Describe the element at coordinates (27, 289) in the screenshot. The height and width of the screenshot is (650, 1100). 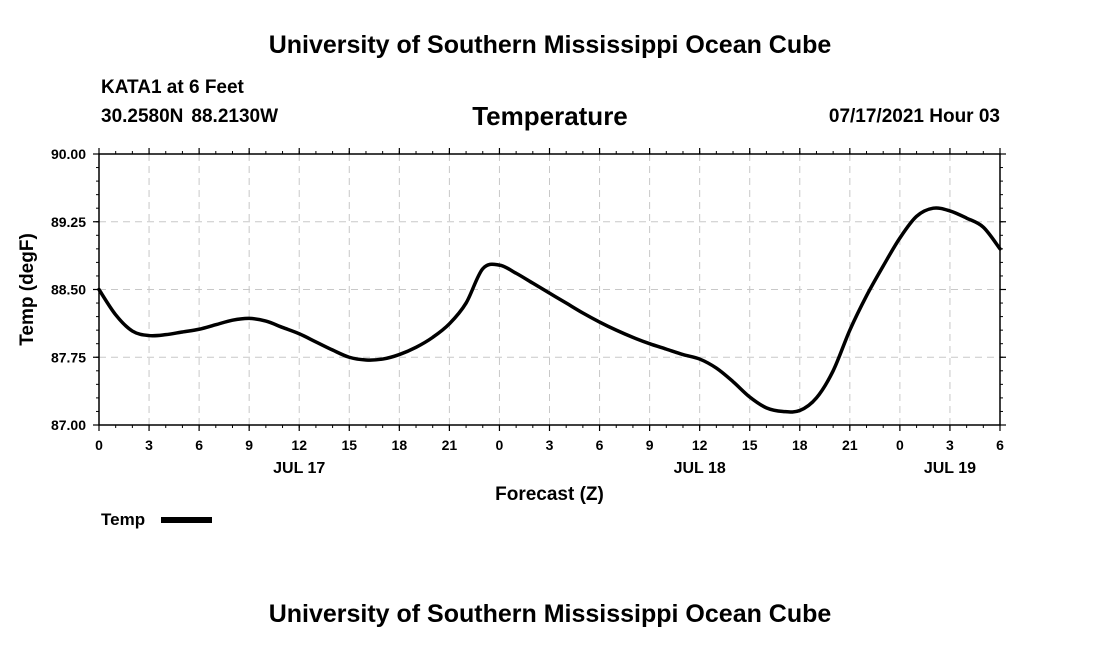
I see `y-axis-title: Temp (degF)` at that location.